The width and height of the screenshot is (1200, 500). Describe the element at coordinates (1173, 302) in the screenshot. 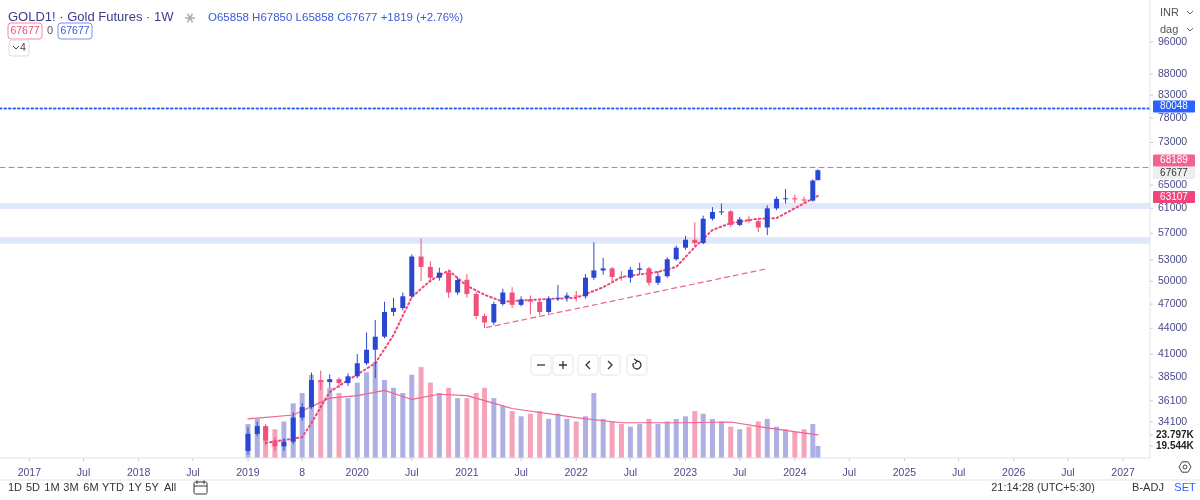

I see `y-tick-label: 47000` at that location.